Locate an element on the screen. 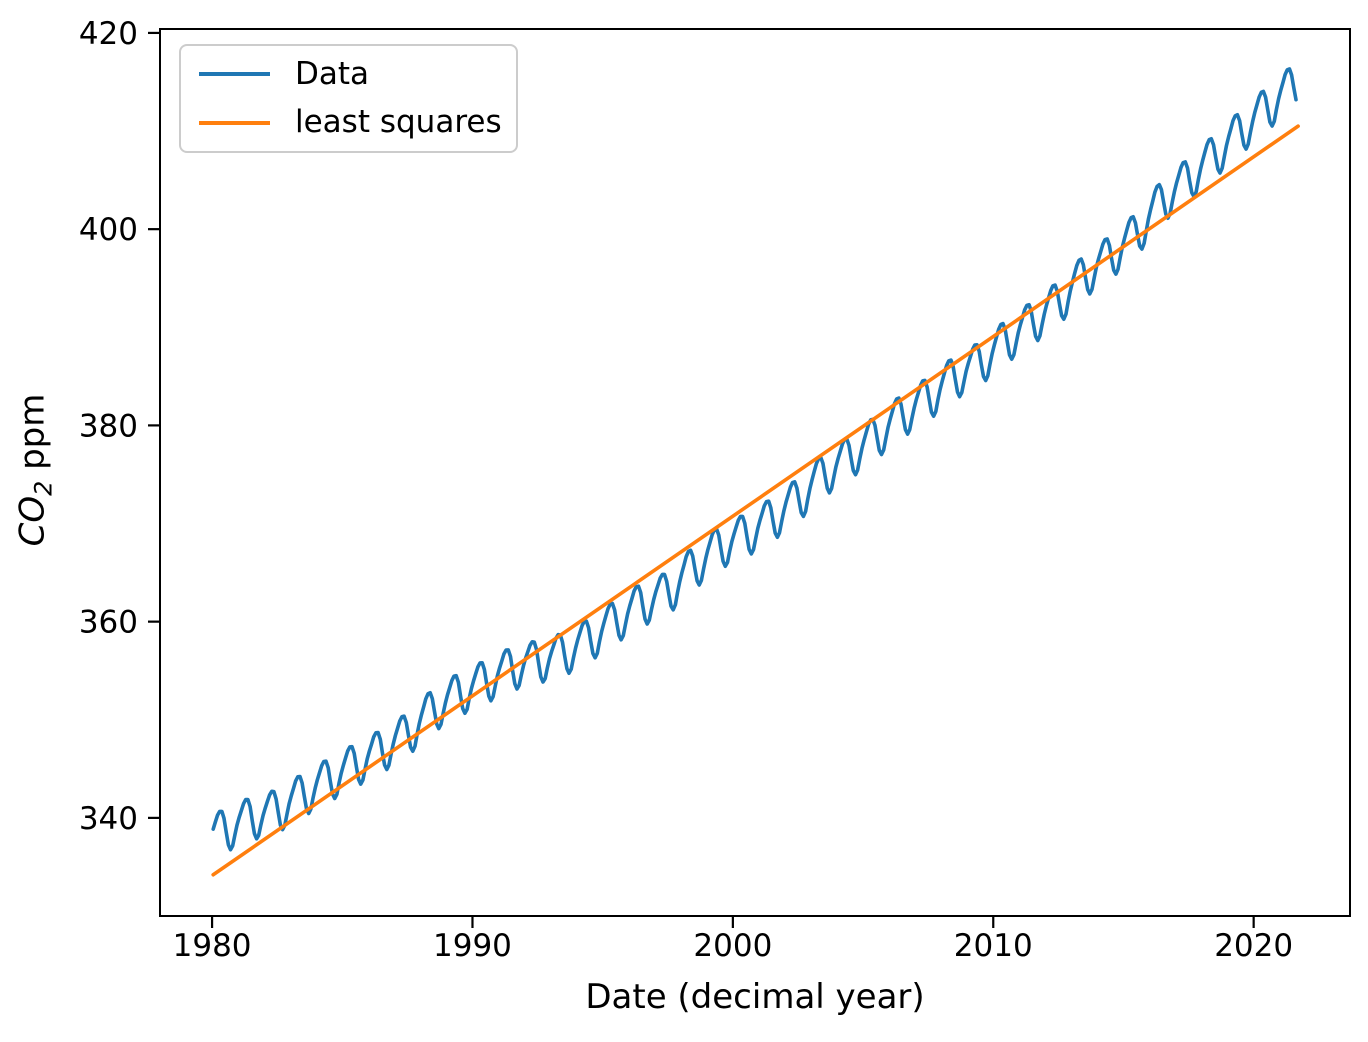  y-tick-label: 360 is located at coordinates (108, 623).